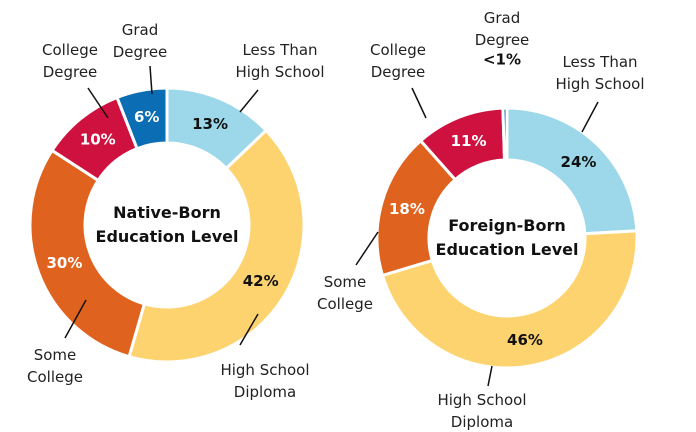 This screenshot has width=696, height=432. What do you see at coordinates (261, 281) in the screenshot?
I see `value-label: 42%` at bounding box center [261, 281].